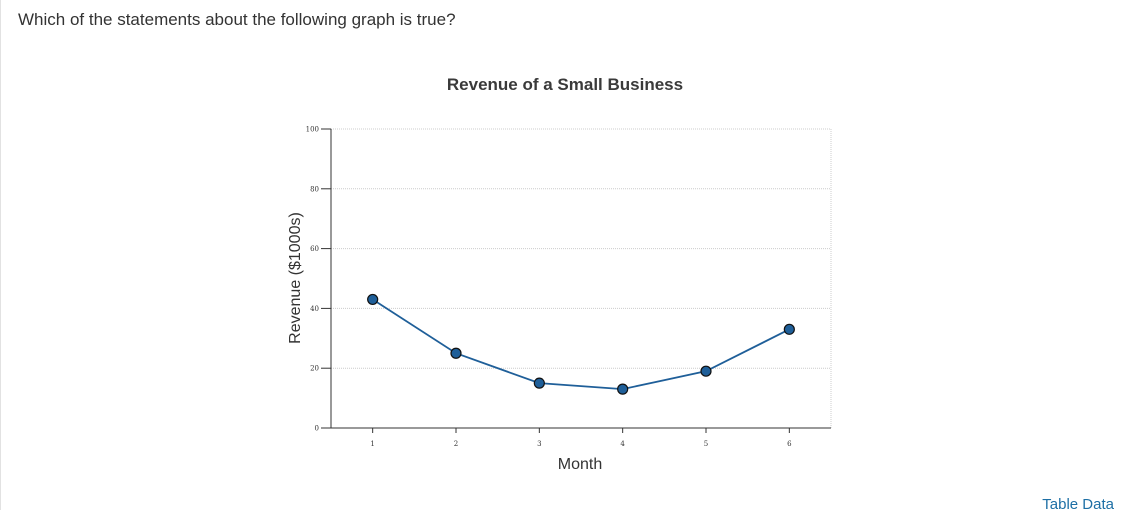 This screenshot has width=1136, height=510. I want to click on x-tick-label-3: 3, so click(539, 444).